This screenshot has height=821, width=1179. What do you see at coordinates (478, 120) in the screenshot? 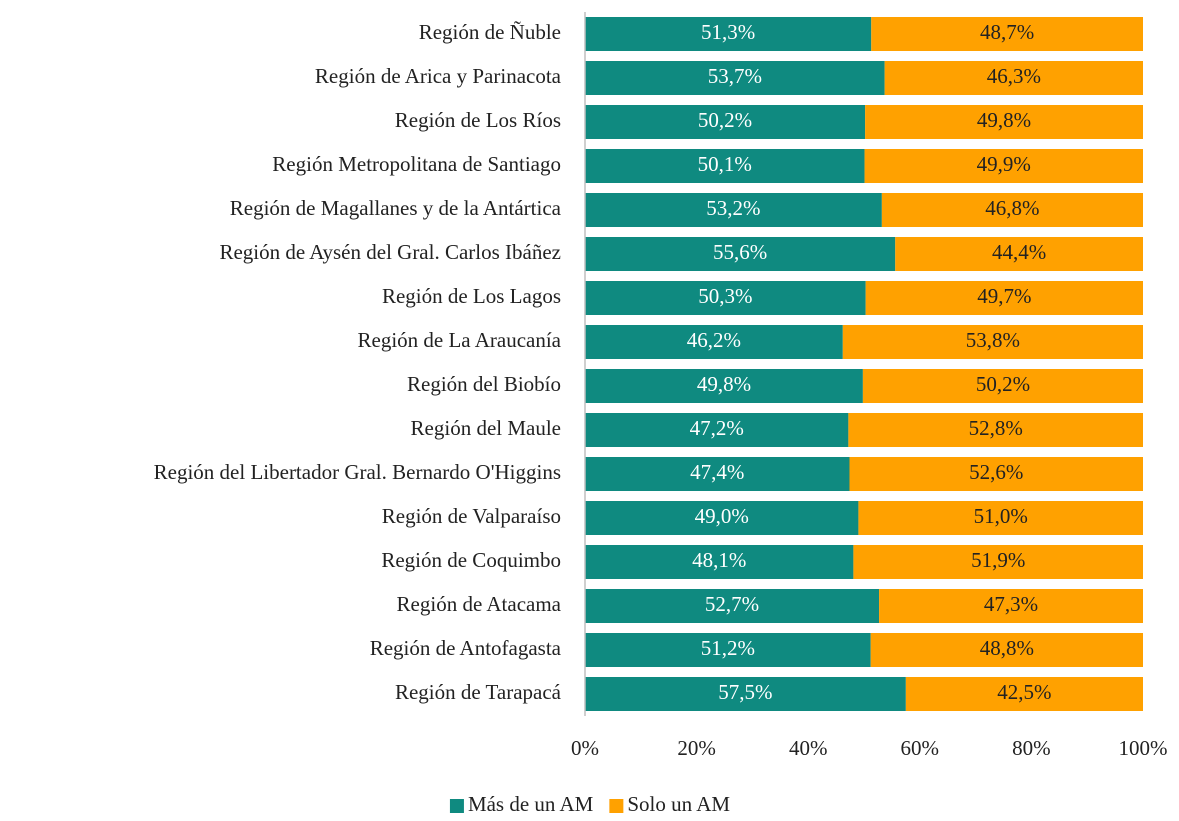
I see `y-tick-label: Región de Los Ríos` at bounding box center [478, 120].